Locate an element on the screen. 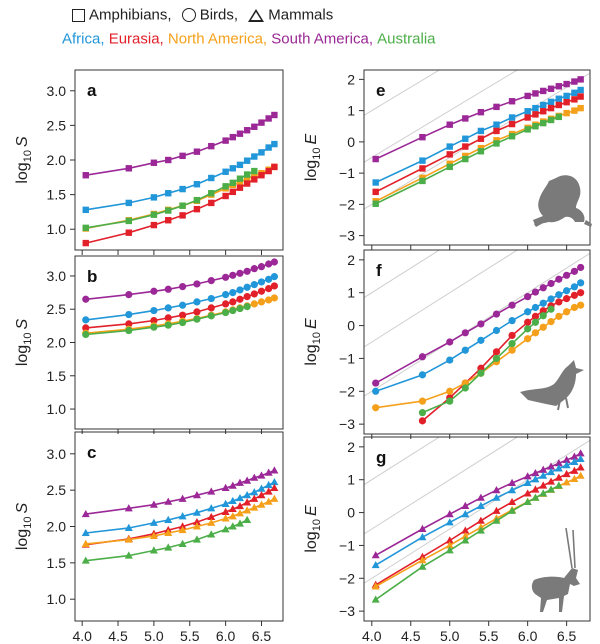  legend-taxa: Amphibians, Birds, Mammals is located at coordinates (202, 15).